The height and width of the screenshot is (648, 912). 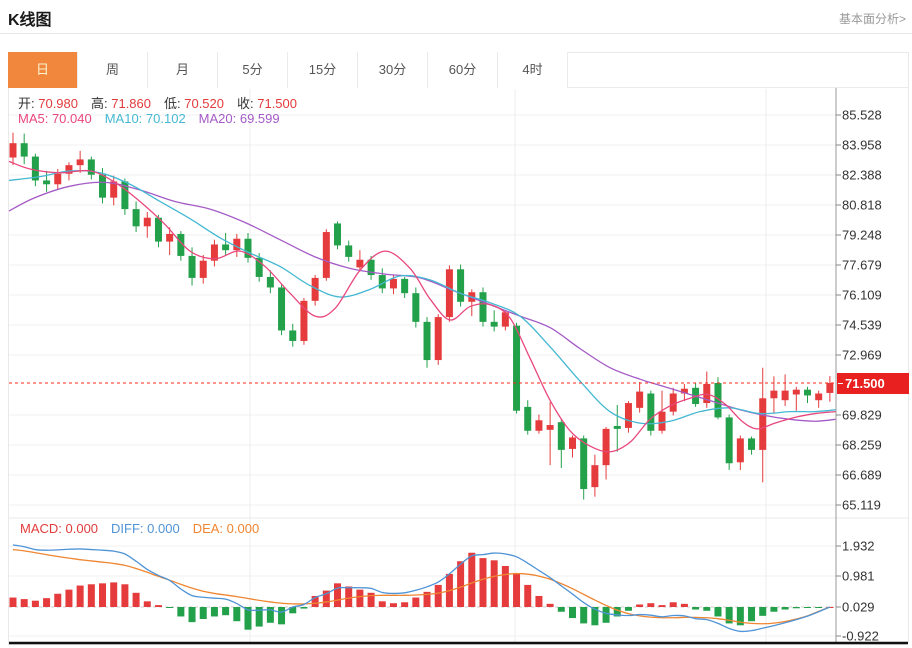 What do you see at coordinates (858, 546) in the screenshot?
I see `macd-tick: 1.932` at bounding box center [858, 546].